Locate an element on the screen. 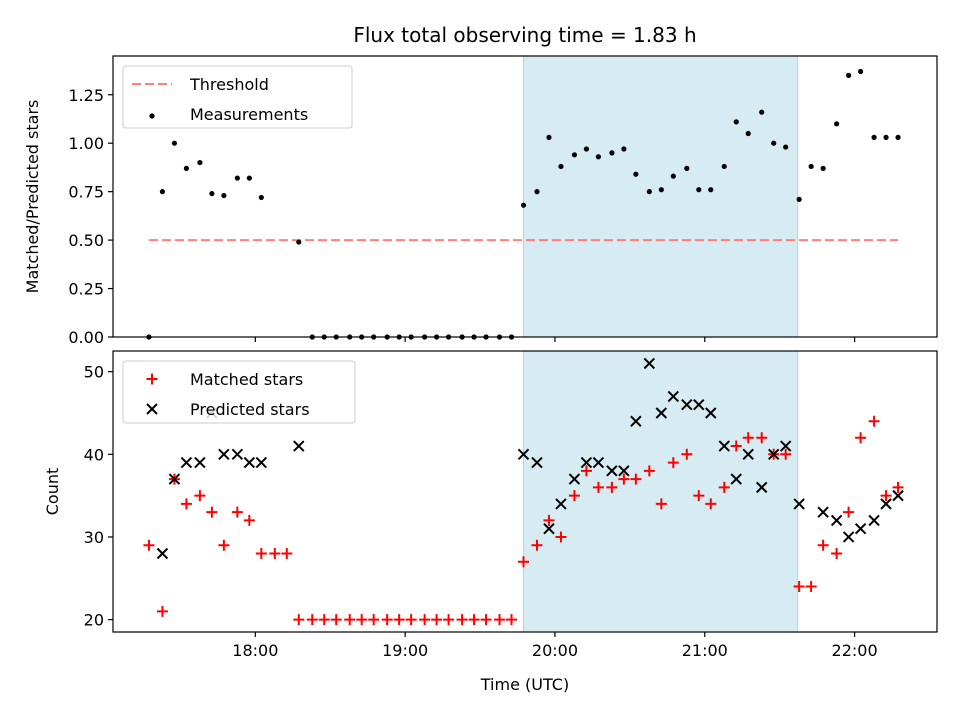 This screenshot has width=960, height=720. legend-swatch-plus is located at coordinates (152, 379).